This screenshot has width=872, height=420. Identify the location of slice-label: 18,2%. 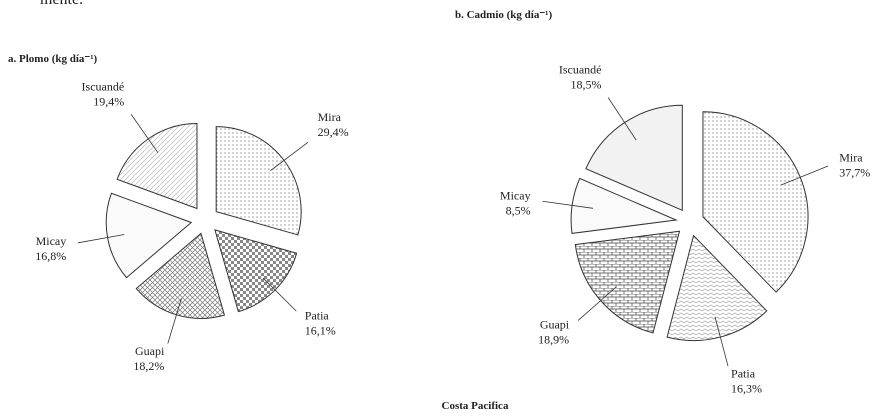
(148, 366).